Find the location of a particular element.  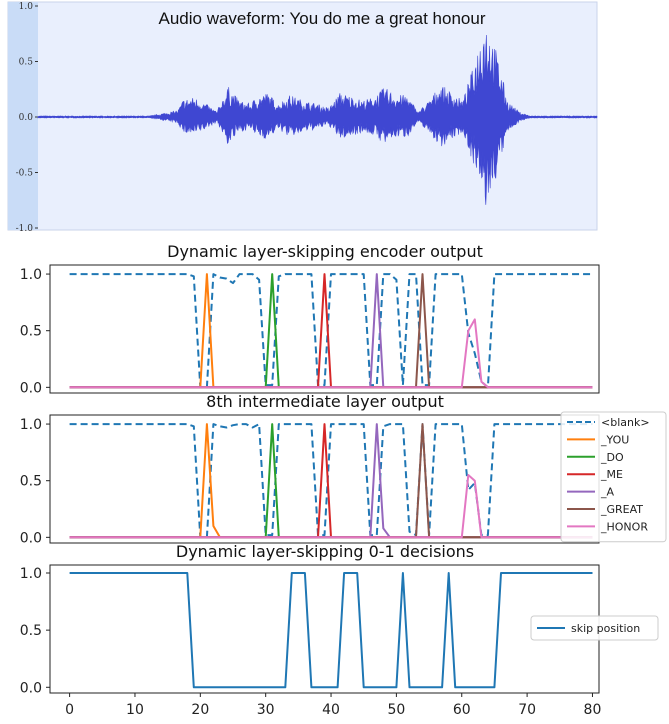

legend-label-honor: _HONOR is located at coordinates (624, 526).